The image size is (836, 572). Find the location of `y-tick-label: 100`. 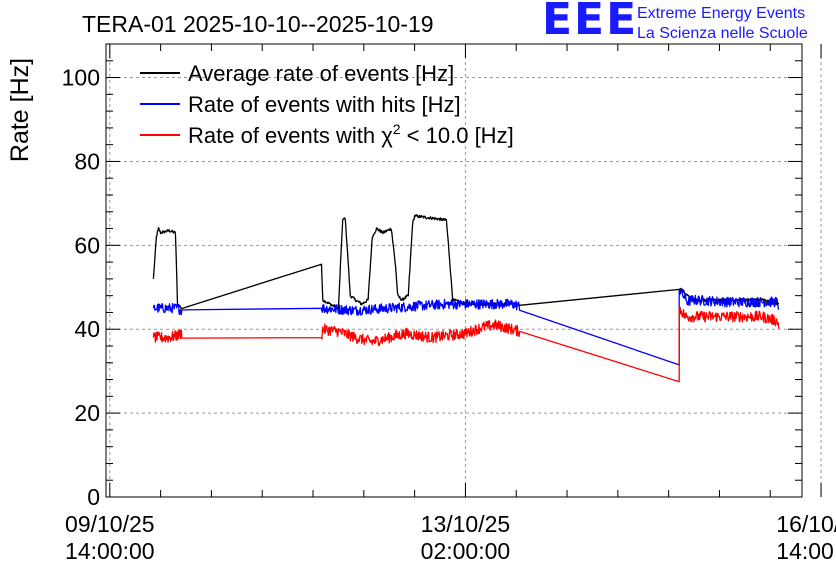

y-tick-label: 100 is located at coordinates (81, 78).